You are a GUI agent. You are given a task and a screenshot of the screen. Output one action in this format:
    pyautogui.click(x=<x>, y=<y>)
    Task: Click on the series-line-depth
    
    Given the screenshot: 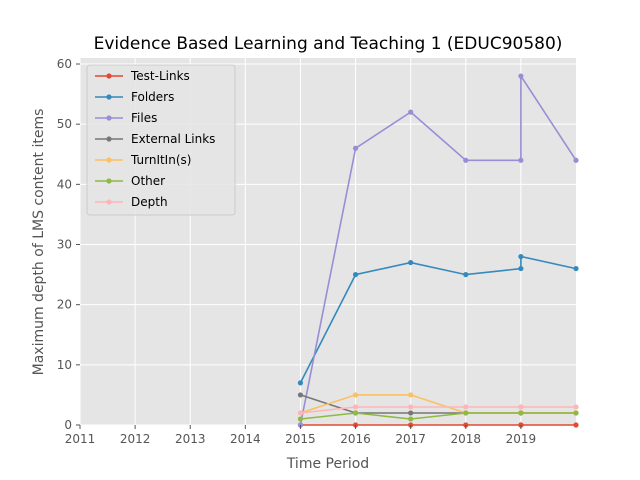 What is the action you would take?
    pyautogui.click(x=438, y=410)
    